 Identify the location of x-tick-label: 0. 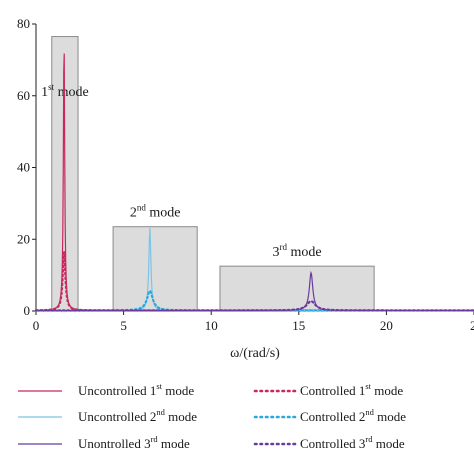
(36, 325).